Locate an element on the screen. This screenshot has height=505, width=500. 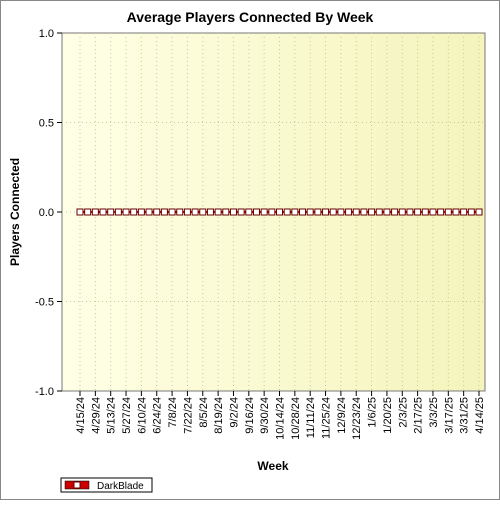
x-tick-label: 8/5/24 is located at coordinates (204, 412).